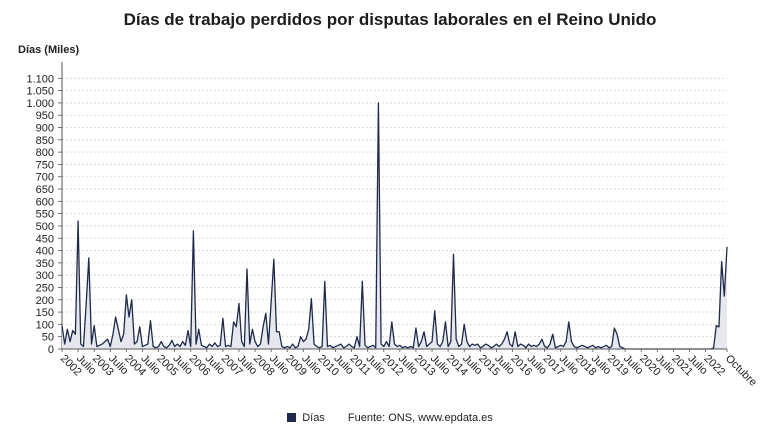 Image resolution: width=780 pixels, height=440 pixels. What do you see at coordinates (49, 50) in the screenshot?
I see `y-axis-label: Días (Miles)` at bounding box center [49, 50].